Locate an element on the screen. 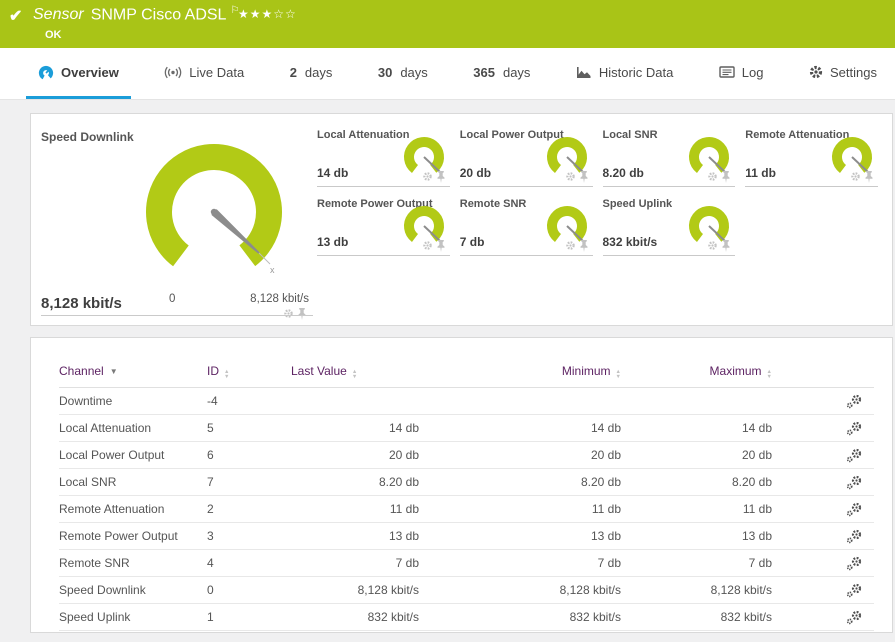 Image resolution: width=895 pixels, height=642 pixels. channel-maximum: 11 db is located at coordinates (696, 509).